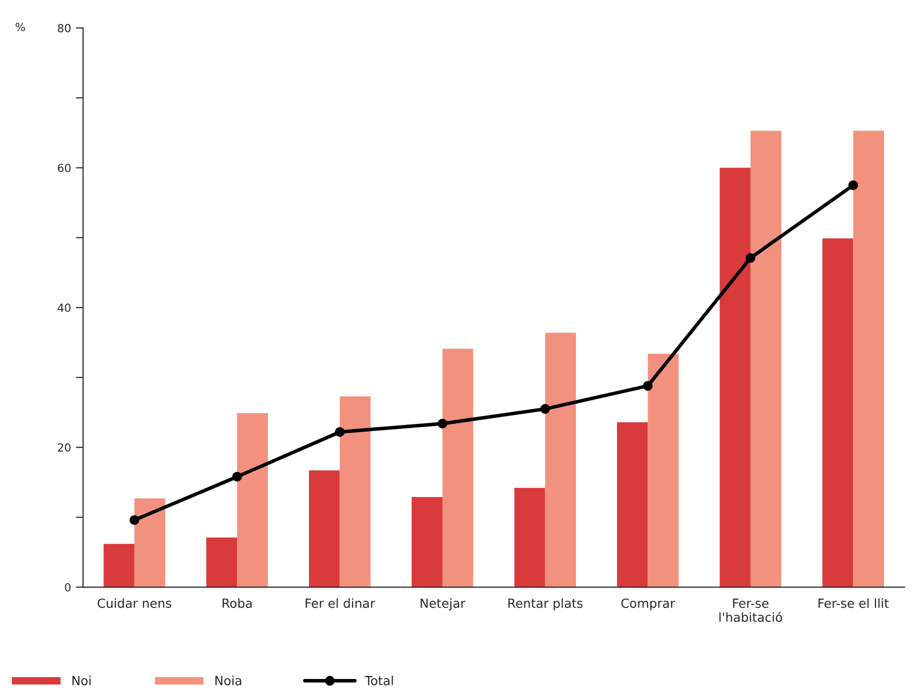 This screenshot has width=923, height=699. I want to click on y-tick-label: 60, so click(64, 168).